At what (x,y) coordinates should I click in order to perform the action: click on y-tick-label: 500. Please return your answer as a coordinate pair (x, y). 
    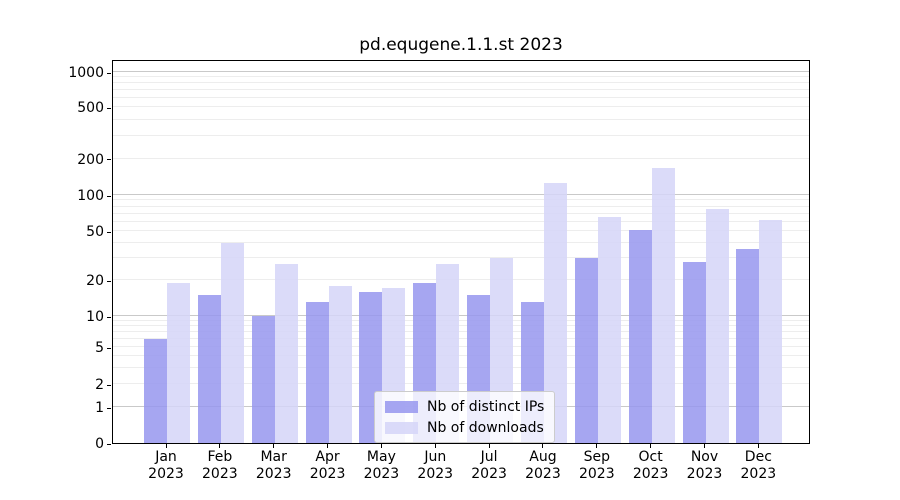
    Looking at the image, I should click on (90, 108).